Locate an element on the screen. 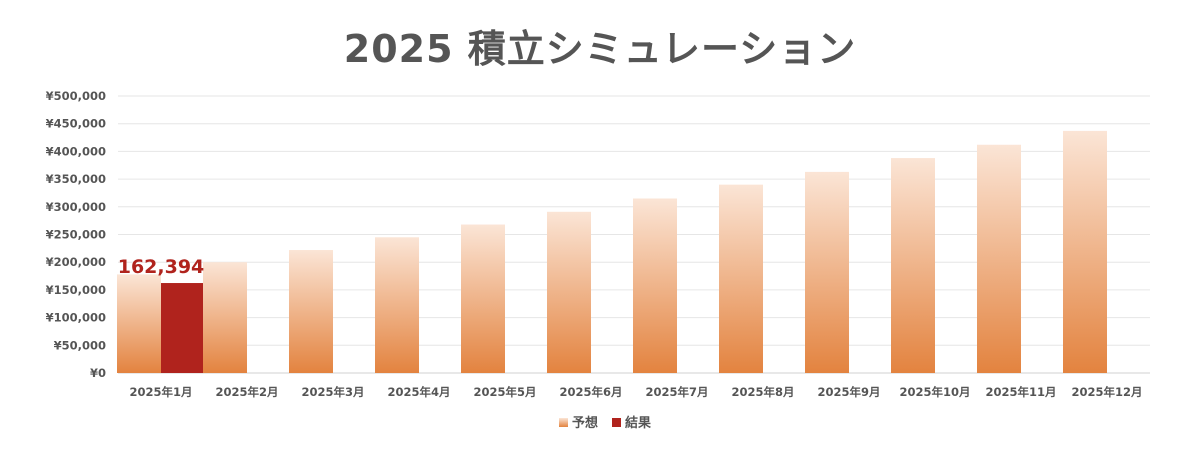  legend: 予想 結果 is located at coordinates (605, 423).